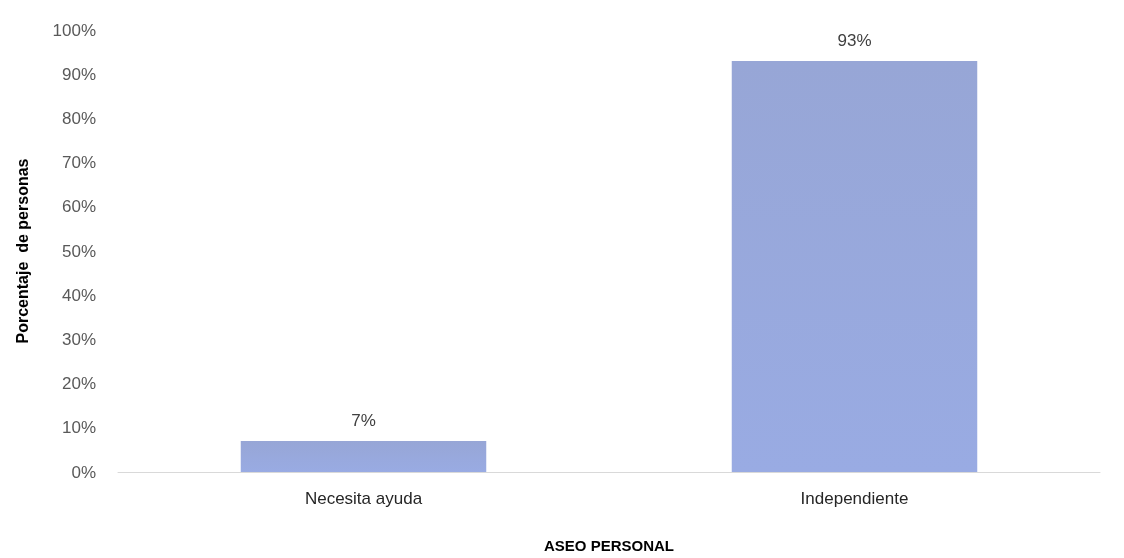 This screenshot has width=1124, height=558. Describe the element at coordinates (78, 428) in the screenshot. I see `y-tick-label: 10%` at that location.